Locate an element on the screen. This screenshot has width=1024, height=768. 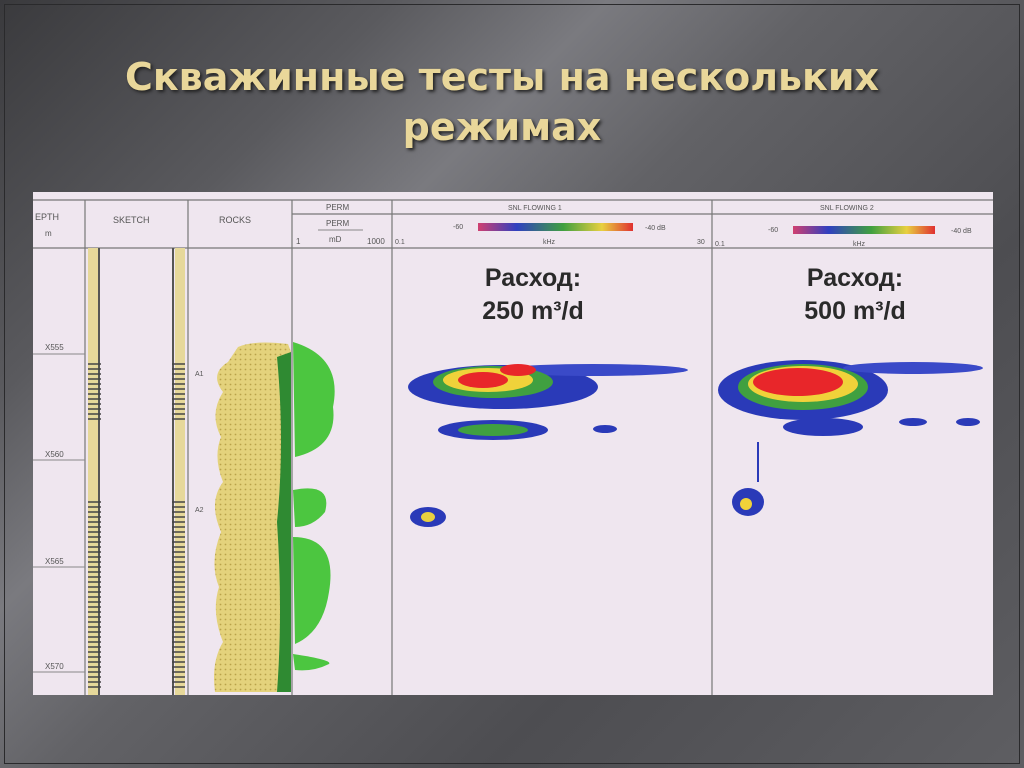
flow-rate-1: Расход: 250 m³/d is located at coordinates (533, 295).